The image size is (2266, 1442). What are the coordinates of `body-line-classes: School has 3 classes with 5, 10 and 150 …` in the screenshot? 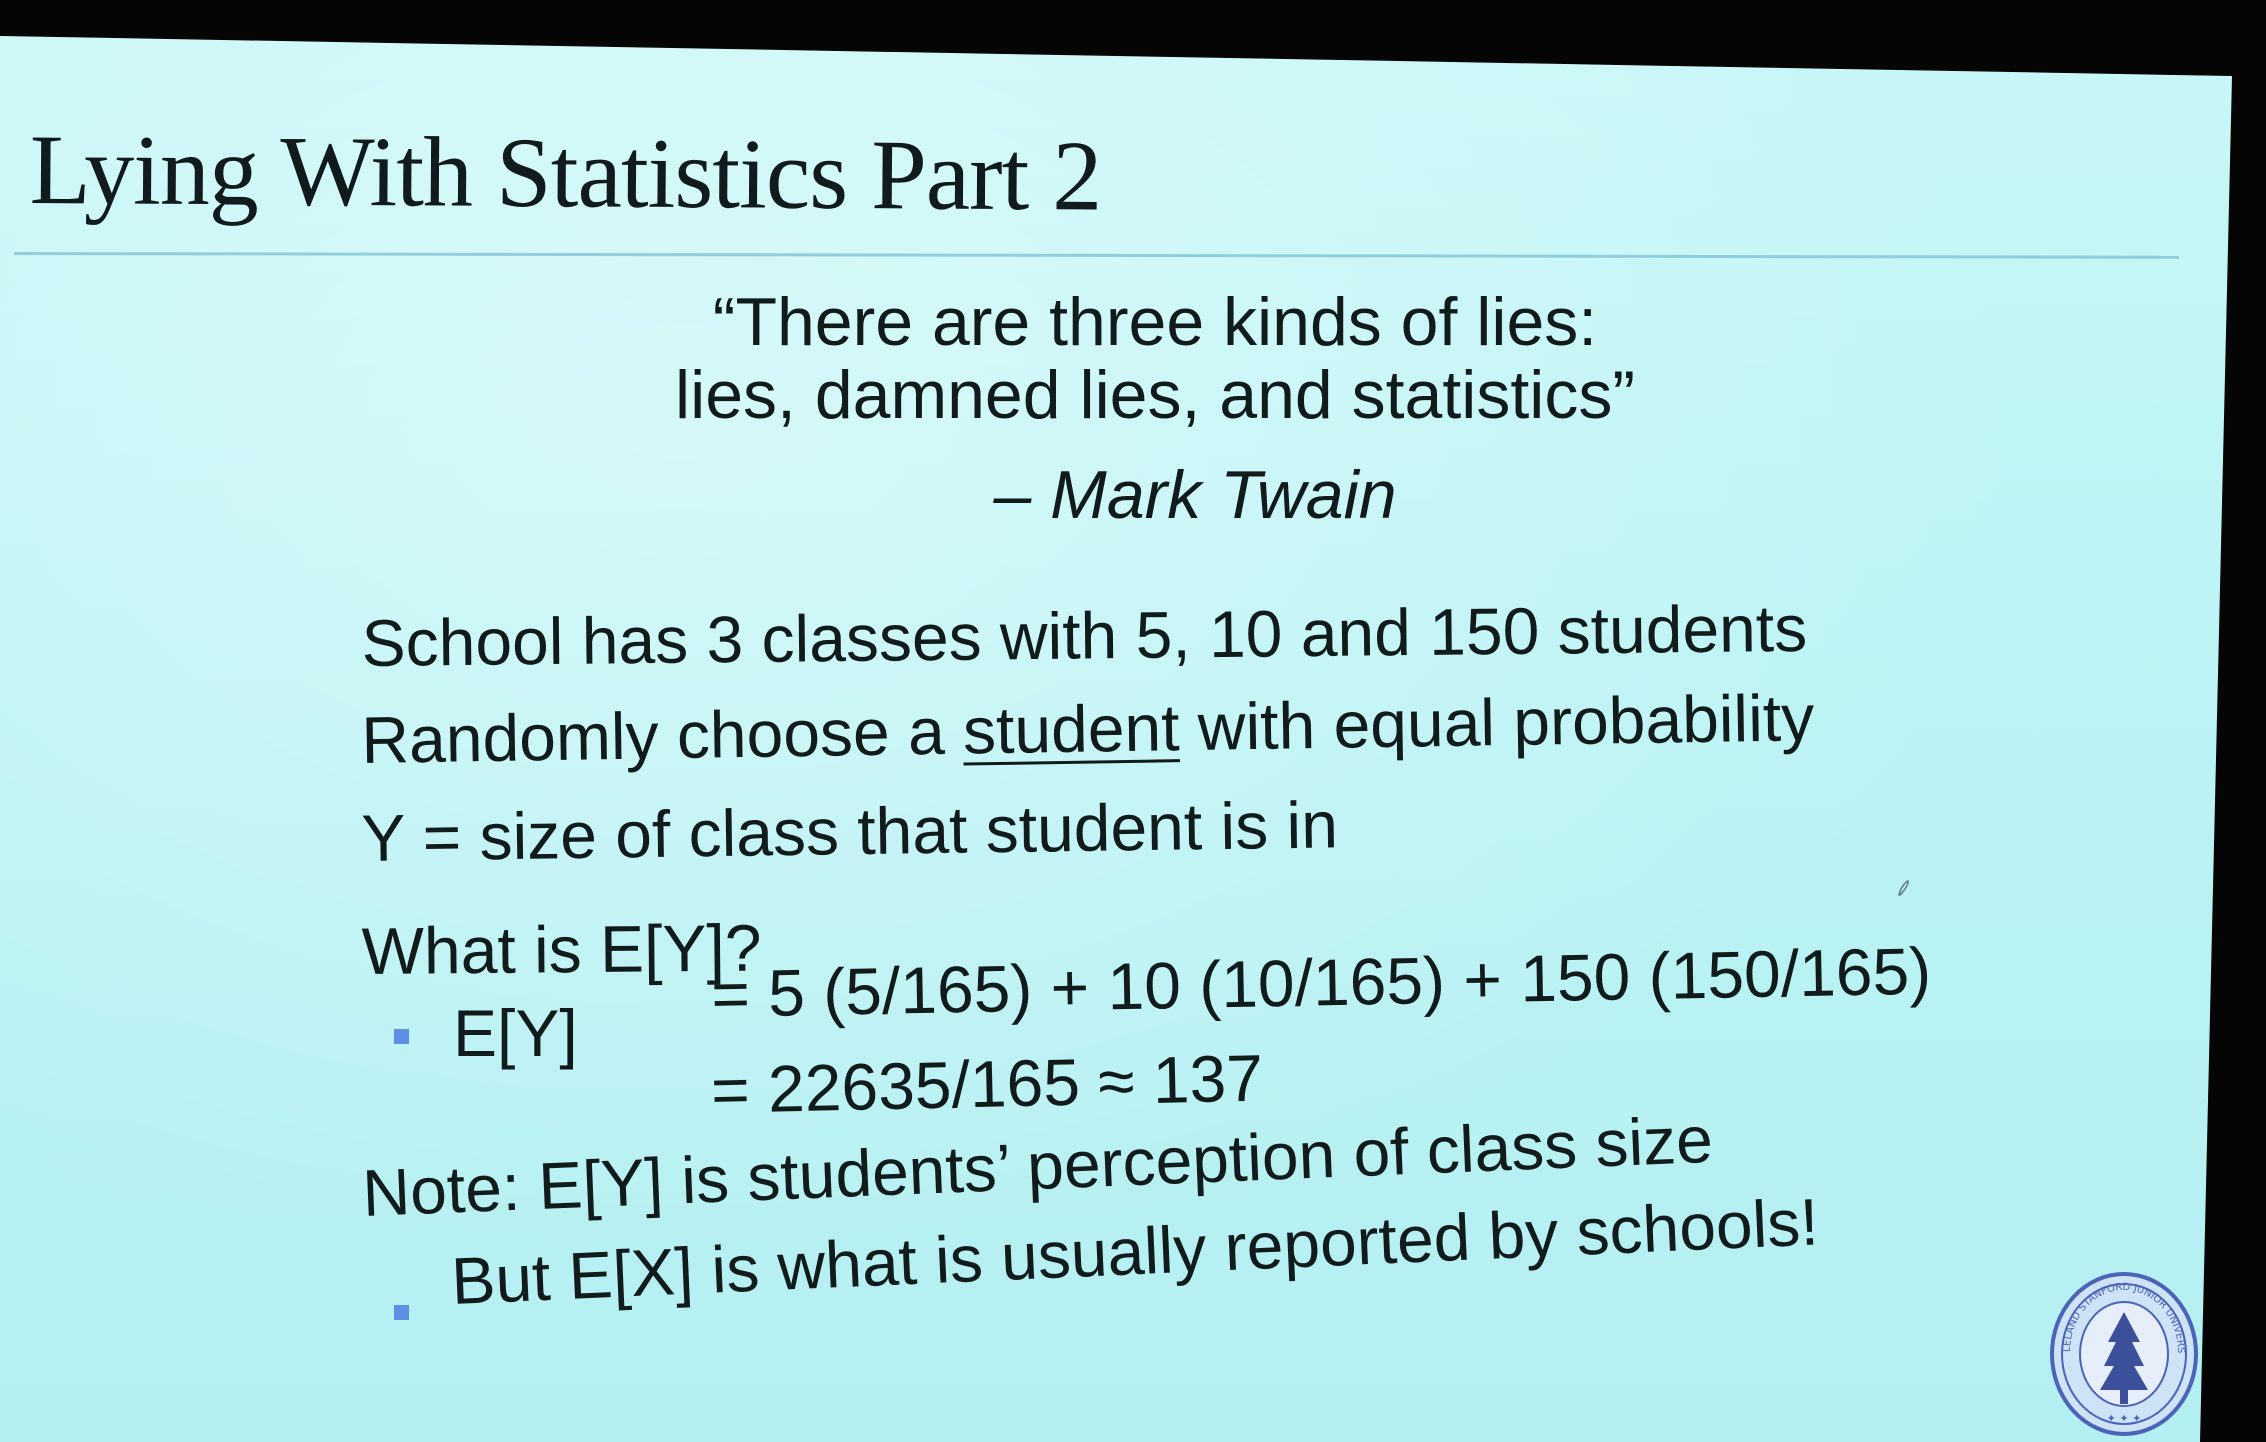 It's located at (1084, 635).